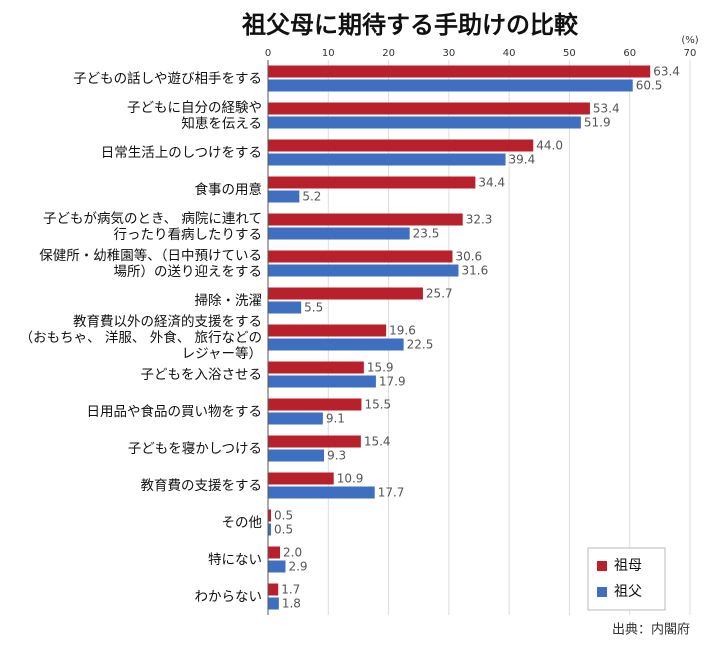 The height and width of the screenshot is (650, 710). Describe the element at coordinates (475, 271) in the screenshot. I see `value-label: 31.6` at that location.